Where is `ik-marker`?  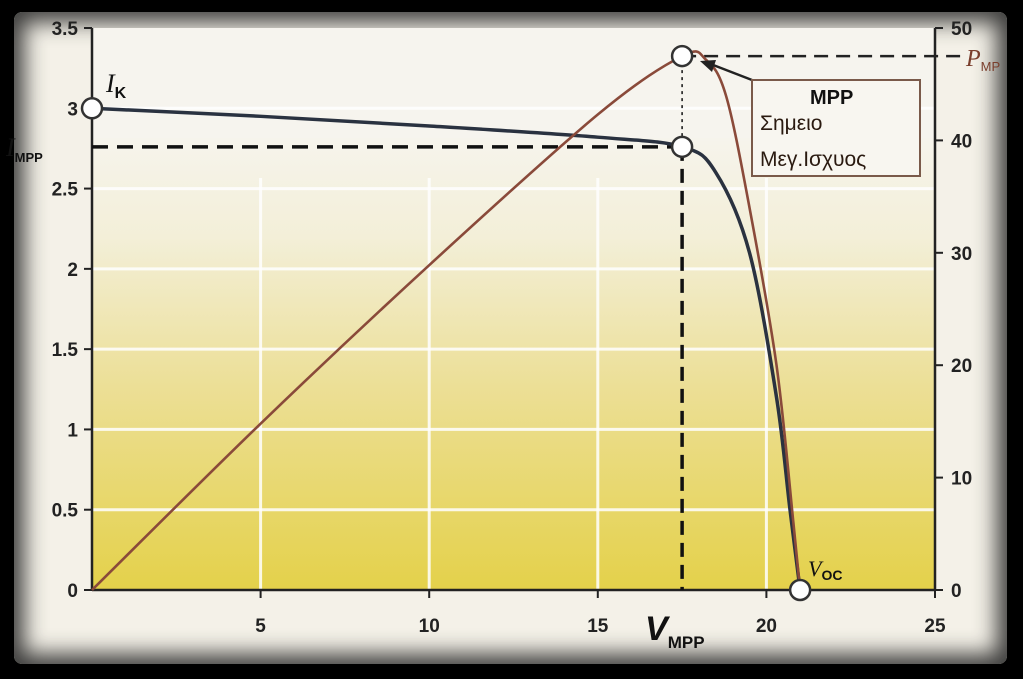
ik-marker is located at coordinates (92, 108).